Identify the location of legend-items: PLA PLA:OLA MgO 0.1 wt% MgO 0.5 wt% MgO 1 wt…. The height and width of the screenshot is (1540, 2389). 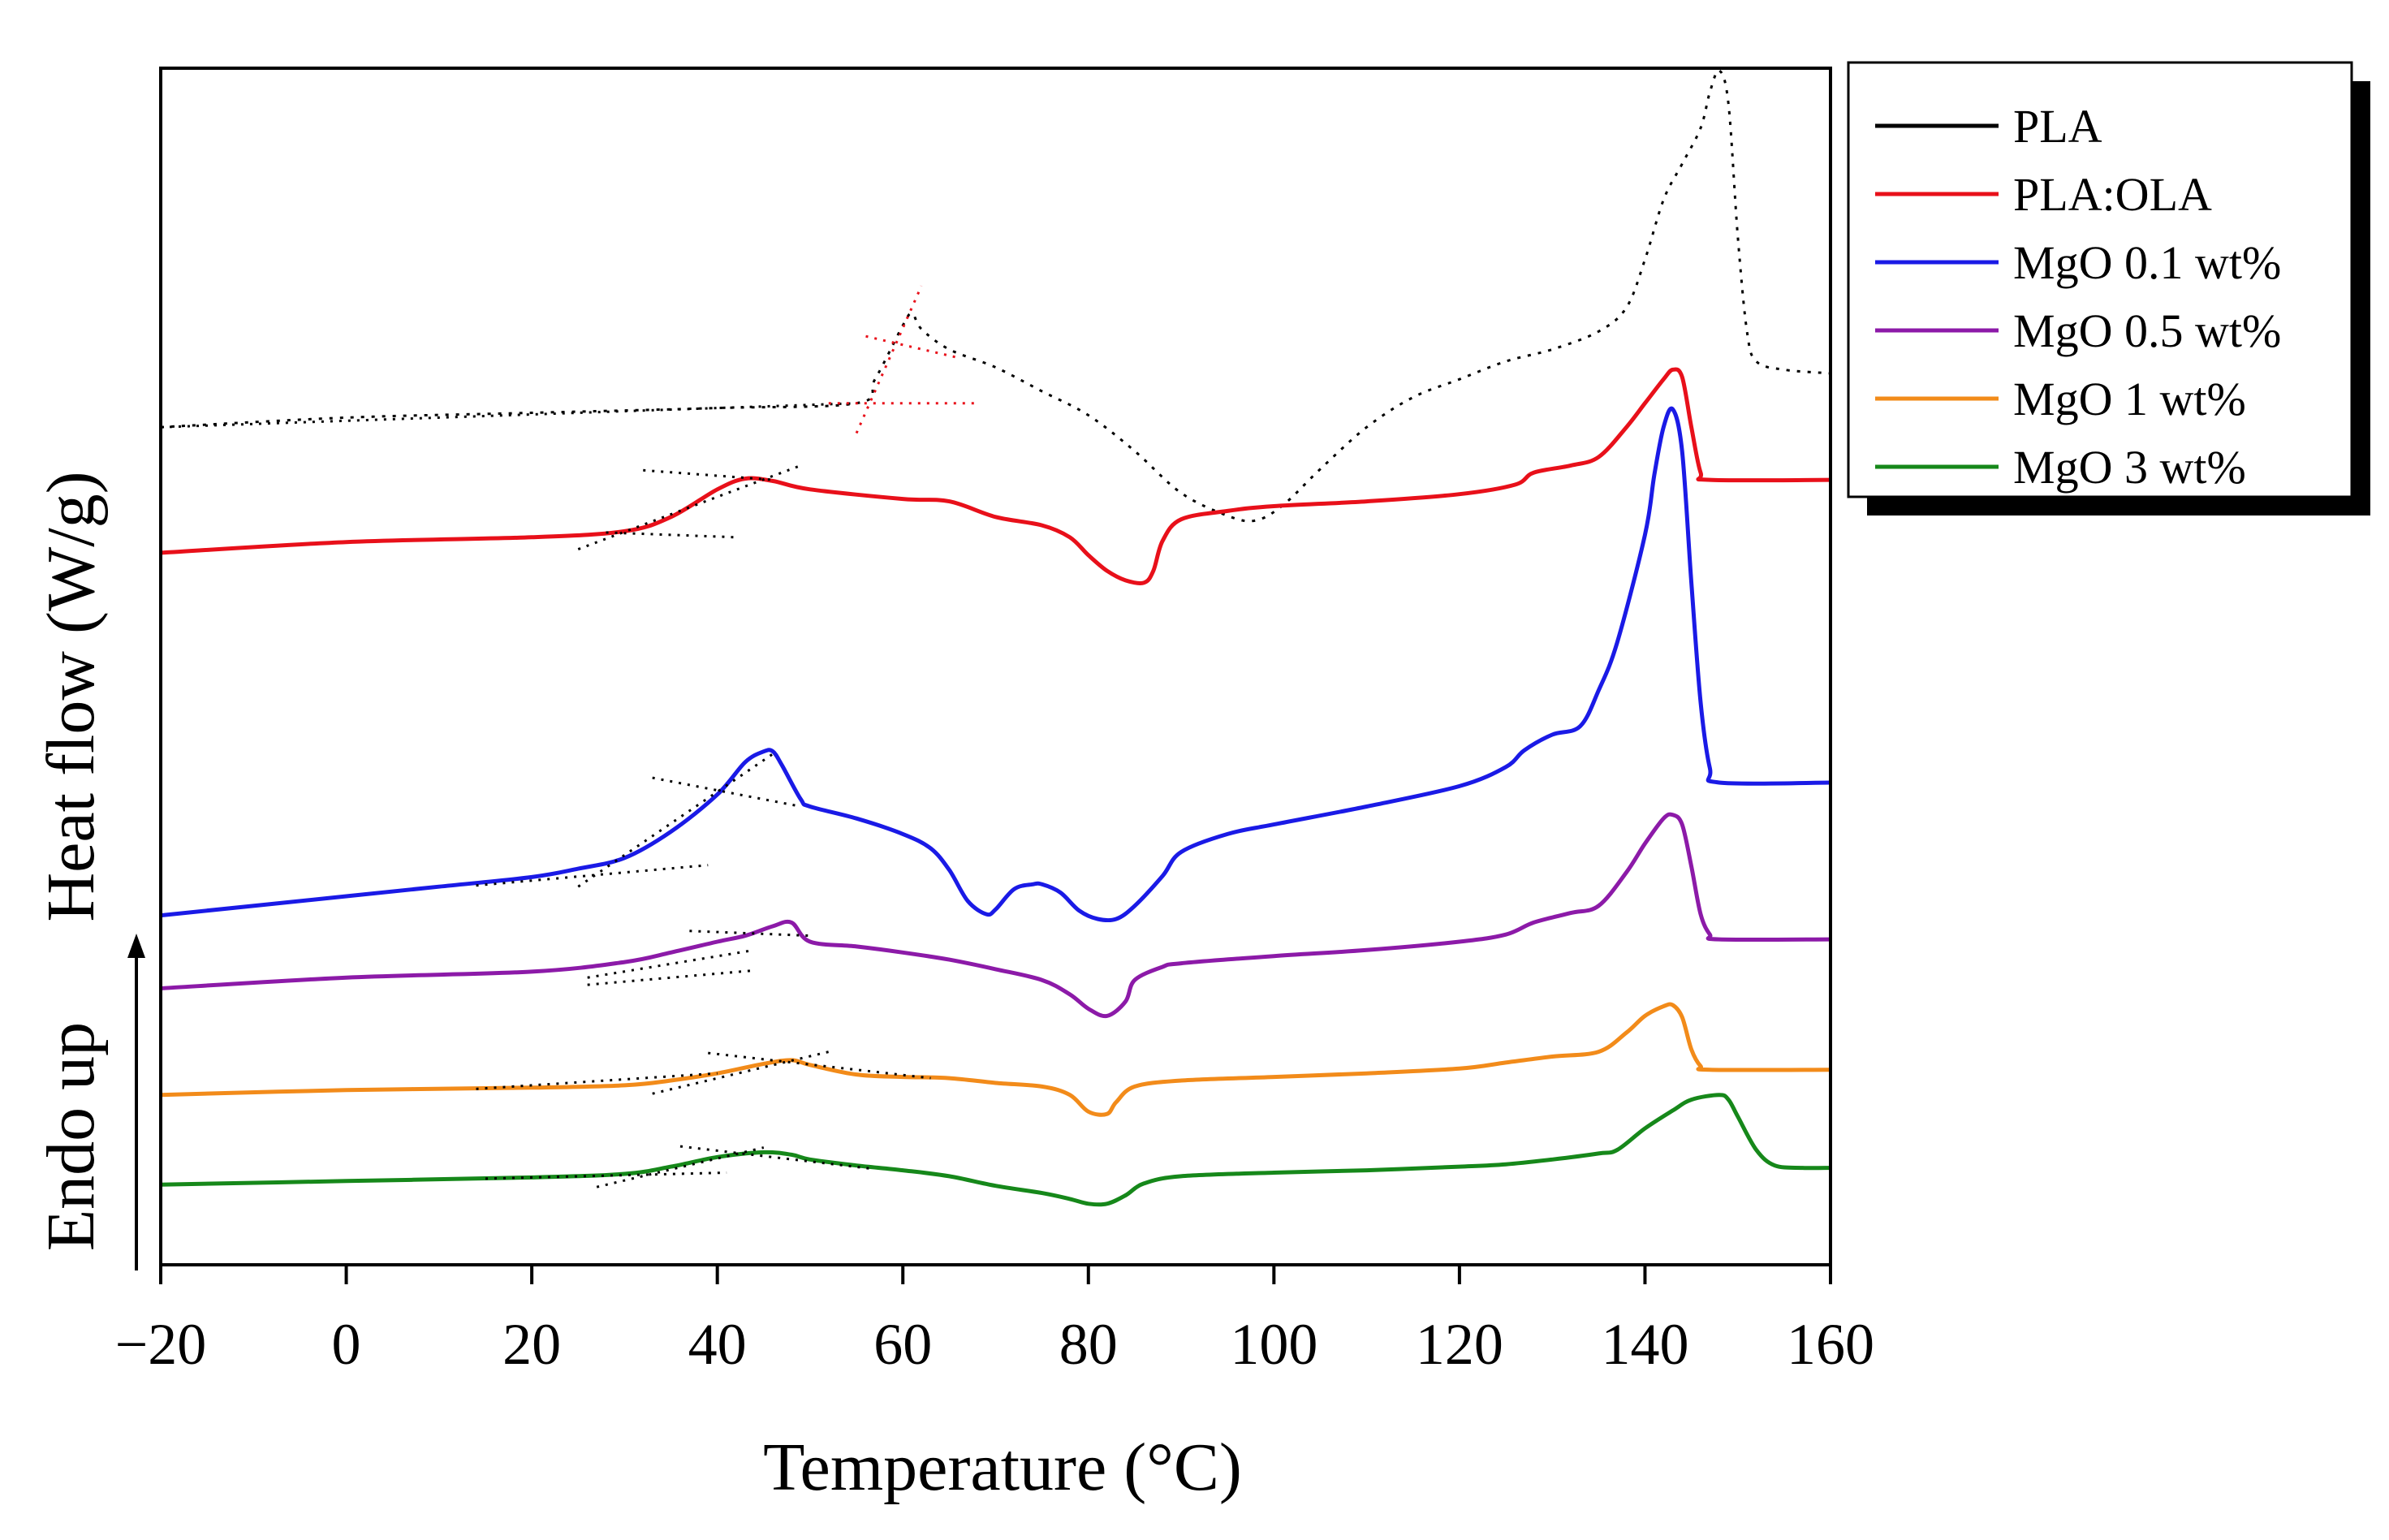
(2078, 297).